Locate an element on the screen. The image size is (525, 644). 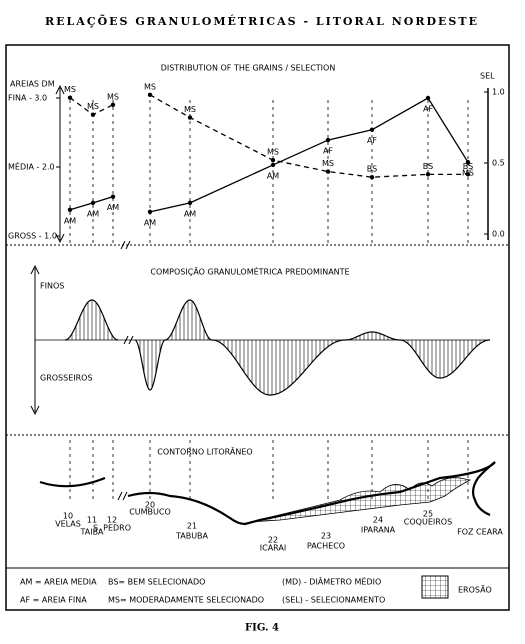
y2-tick-label: 1.0 is located at coordinates (498, 92).